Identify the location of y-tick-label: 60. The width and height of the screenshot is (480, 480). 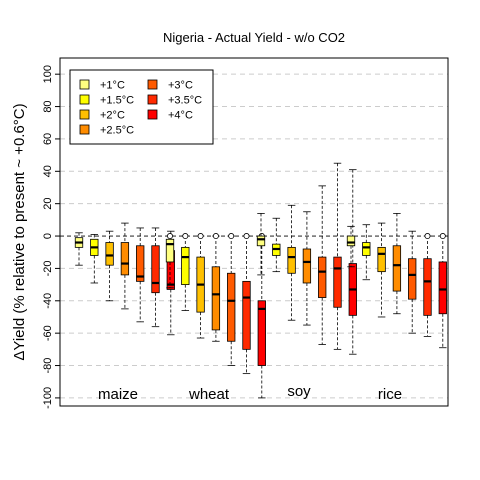
(48, 139).